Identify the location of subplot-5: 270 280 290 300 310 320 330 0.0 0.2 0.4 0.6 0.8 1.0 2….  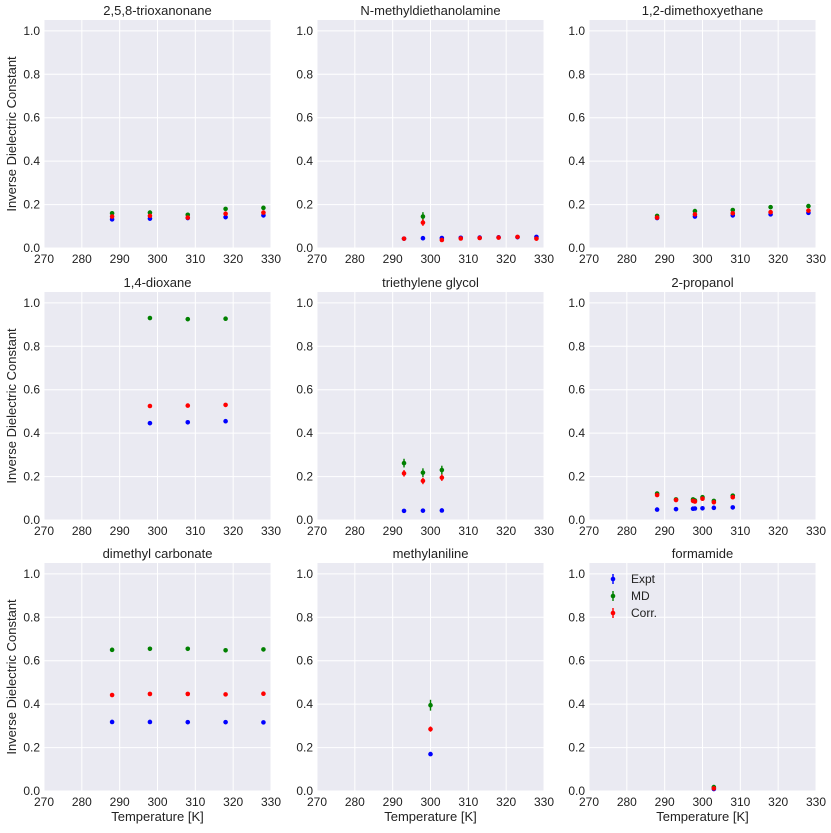
(697, 406).